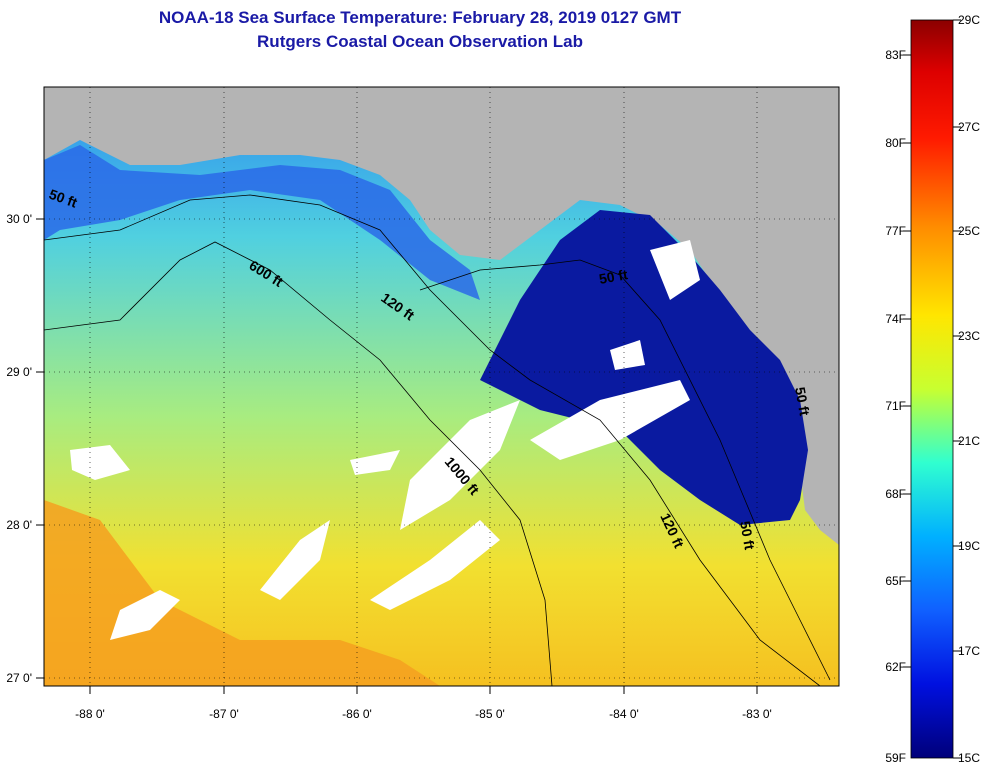  Describe the element at coordinates (895, 758) in the screenshot. I see `colorbar-f-label: 59F` at that location.